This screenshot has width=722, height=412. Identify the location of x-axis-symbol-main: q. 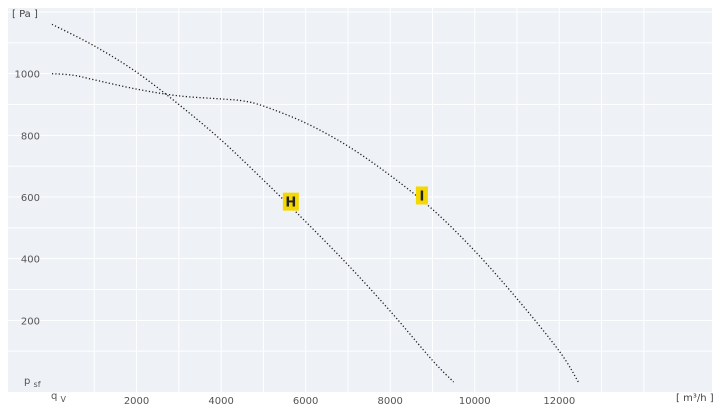
(54, 396).